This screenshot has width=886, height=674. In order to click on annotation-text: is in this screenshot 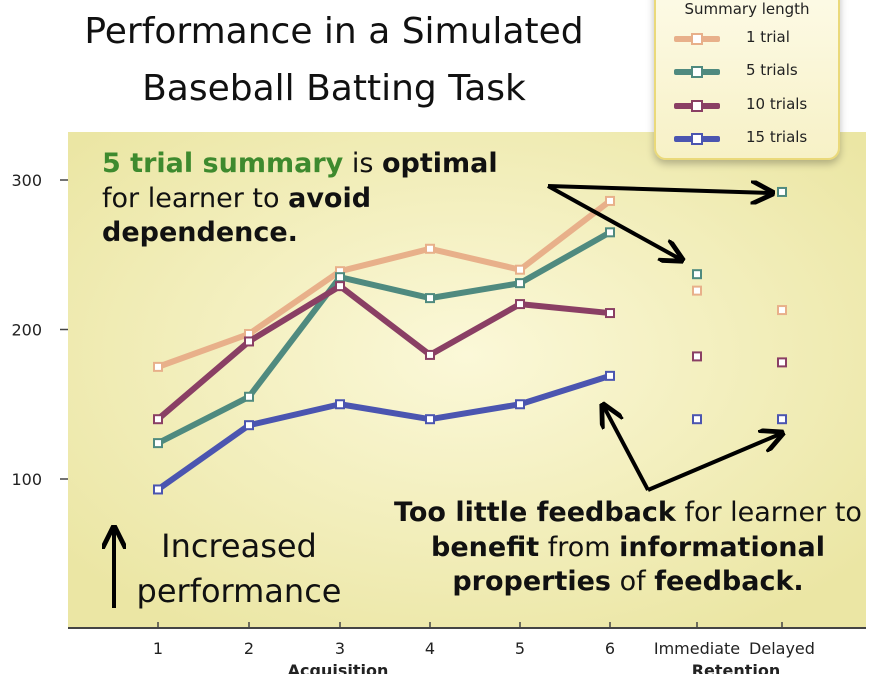, I will do `click(362, 163)`.